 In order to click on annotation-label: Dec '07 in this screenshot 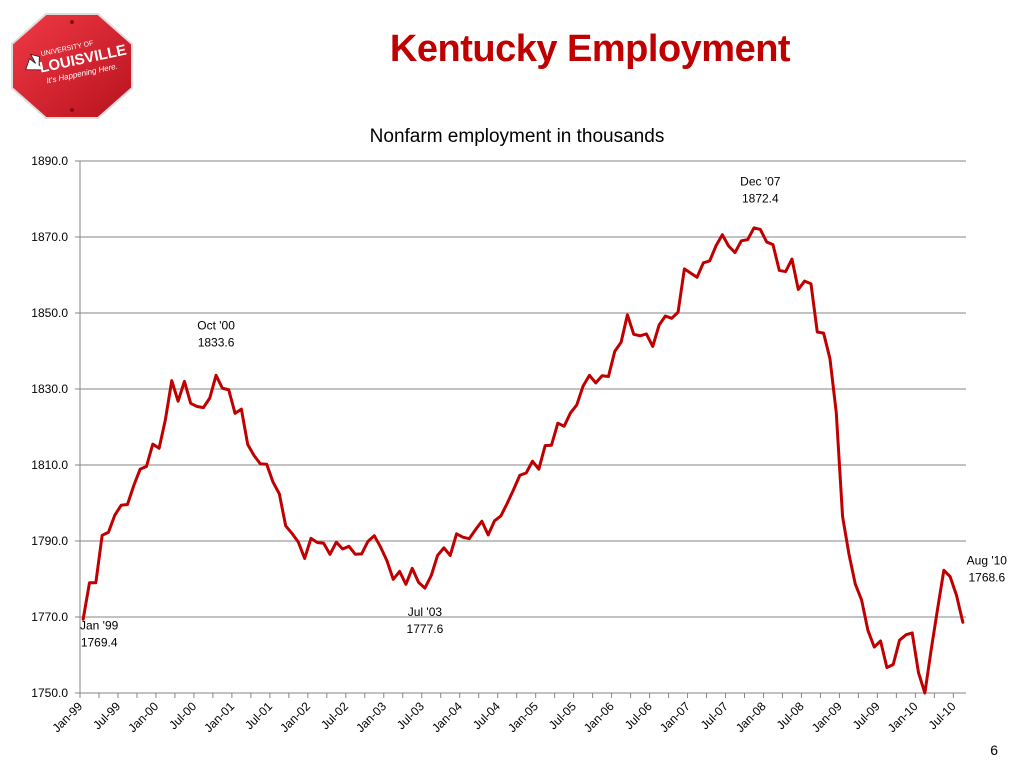, I will do `click(760, 181)`.